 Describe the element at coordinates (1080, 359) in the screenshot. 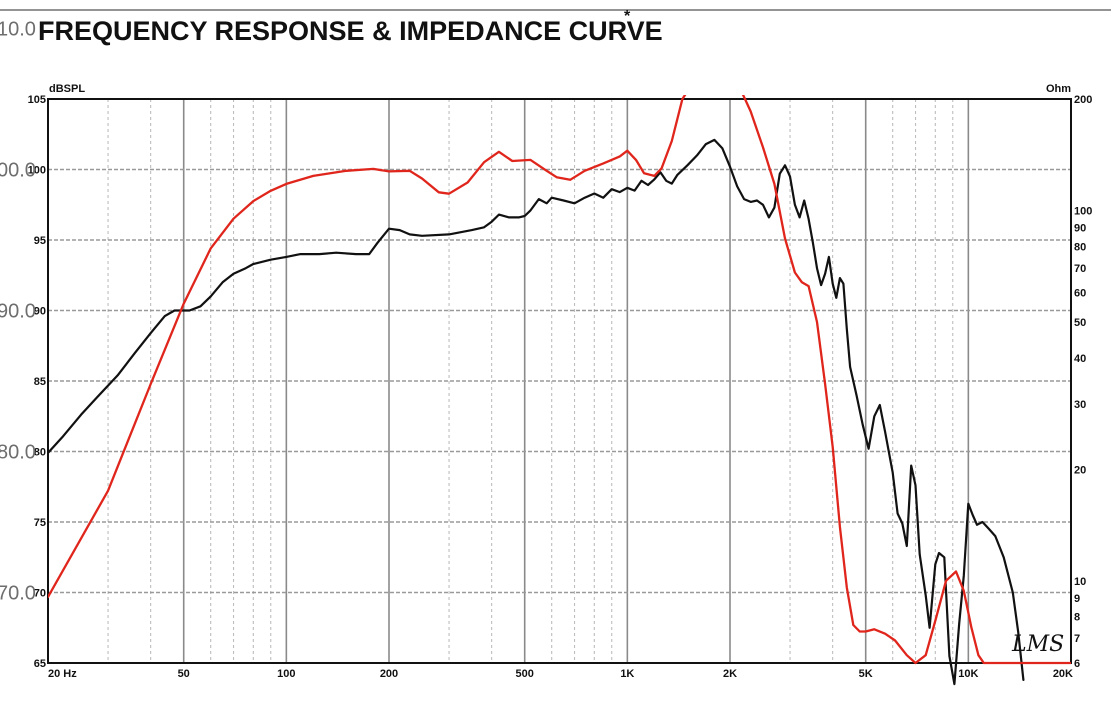

I see `y-right-tick-label: 40` at that location.